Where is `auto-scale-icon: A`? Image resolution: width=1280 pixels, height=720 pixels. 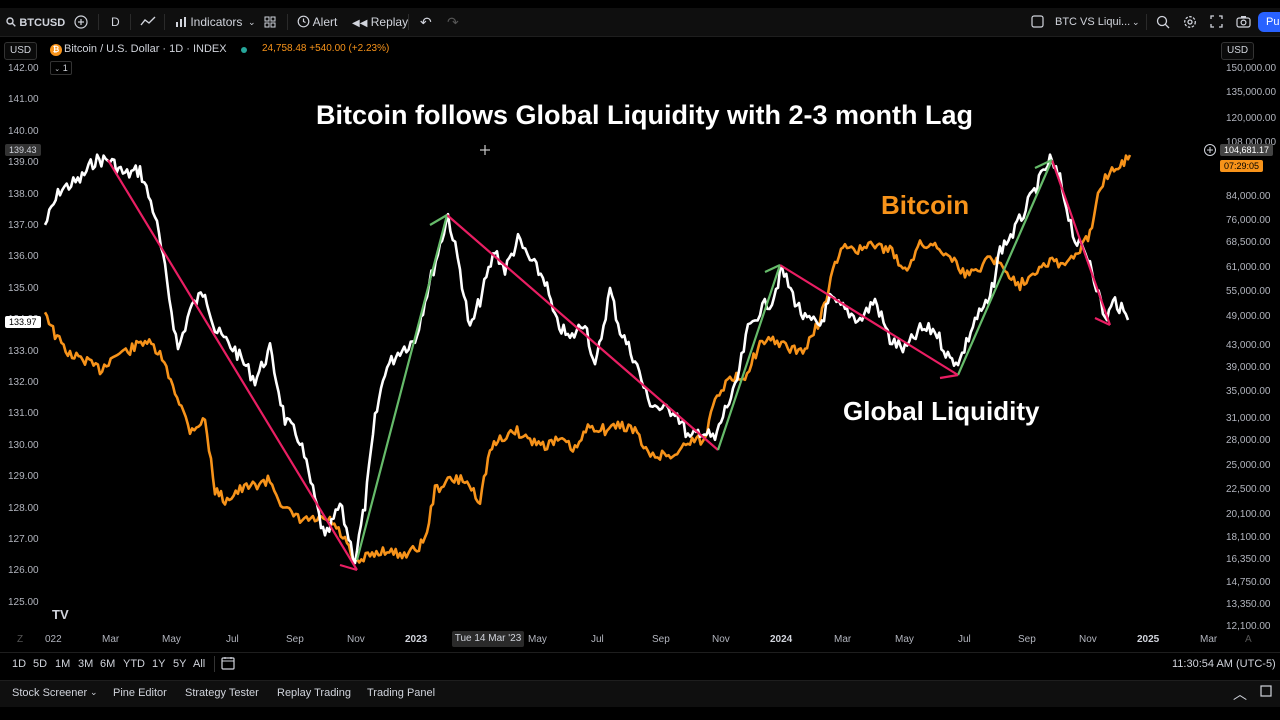
auto-scale-icon: A is located at coordinates (1248, 639).